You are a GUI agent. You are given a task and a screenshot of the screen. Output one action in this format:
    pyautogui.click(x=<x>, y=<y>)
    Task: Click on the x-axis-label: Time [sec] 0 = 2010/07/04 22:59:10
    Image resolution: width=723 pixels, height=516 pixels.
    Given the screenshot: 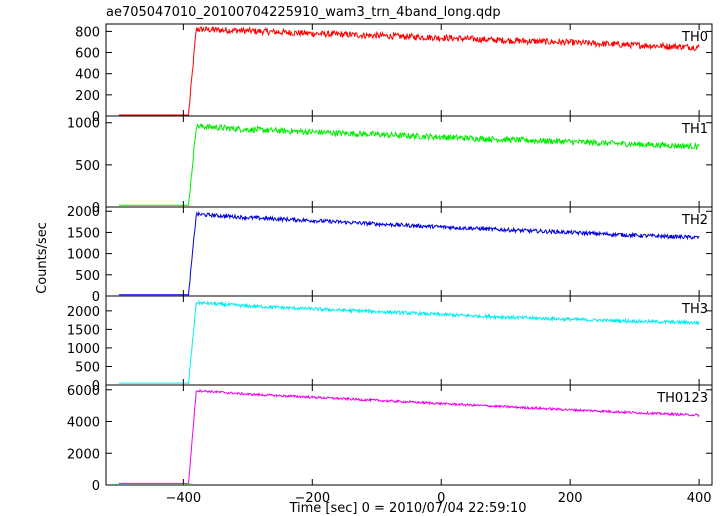 What is the action you would take?
    pyautogui.click(x=407, y=508)
    